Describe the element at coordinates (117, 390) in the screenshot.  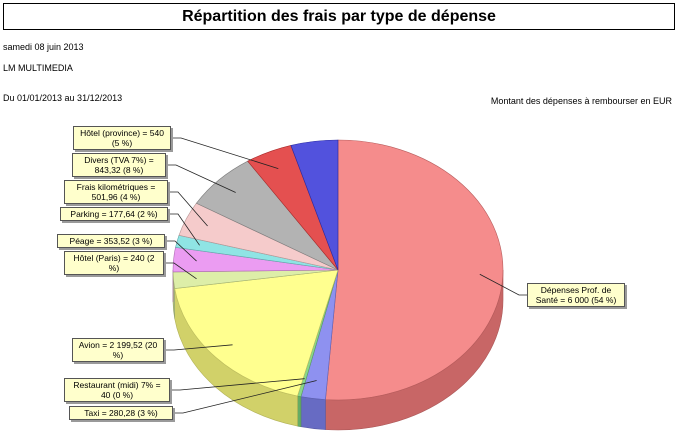
I see `slice-label-2: Restaurant (midi) 7% = 40 (0 %)` at that location.